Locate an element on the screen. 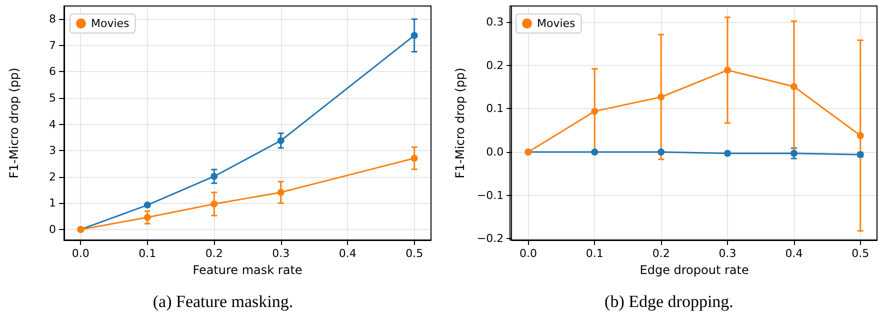  y-tick-label: 0.2 is located at coordinates (495, 65).